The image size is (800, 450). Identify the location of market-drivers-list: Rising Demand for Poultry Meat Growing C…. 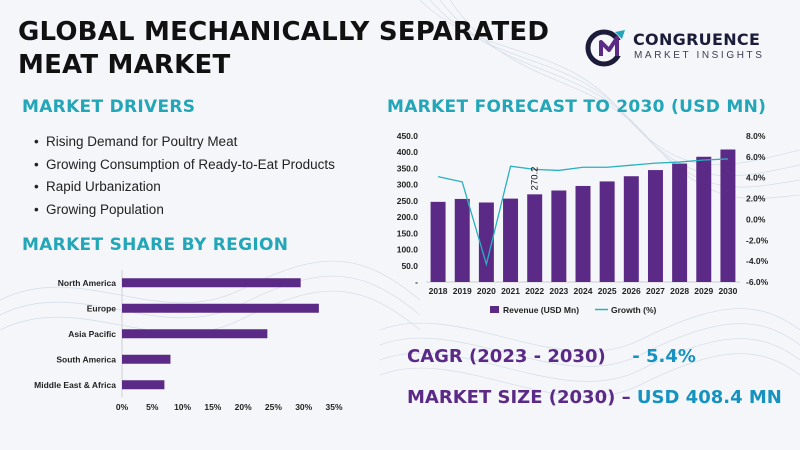
(206, 176).